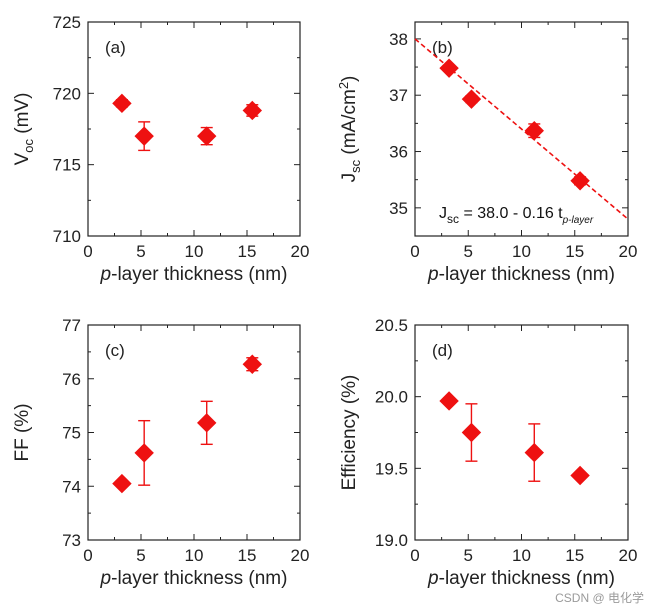  What do you see at coordinates (391, 325) in the screenshot?
I see `y-tick-label: 20.5` at bounding box center [391, 325].